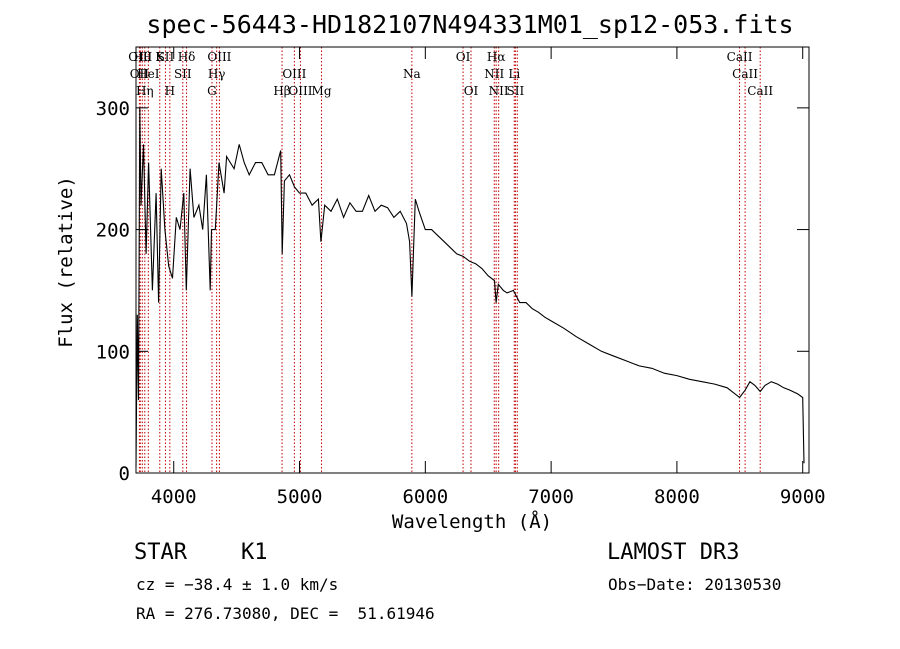 This screenshot has height=649, width=900. I want to click on y-tick-label: 0, so click(124, 474).